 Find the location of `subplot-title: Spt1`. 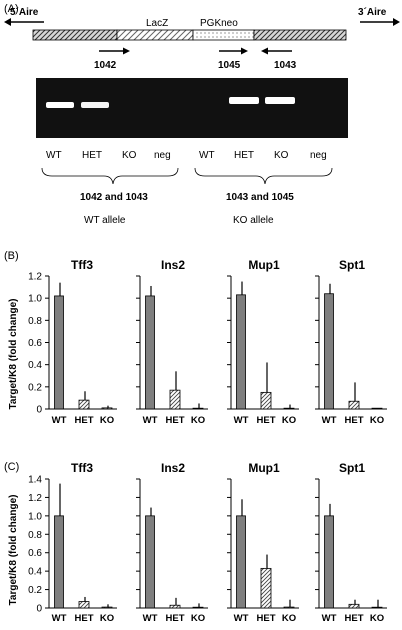

subplot-title: Spt1 is located at coordinates (352, 468).